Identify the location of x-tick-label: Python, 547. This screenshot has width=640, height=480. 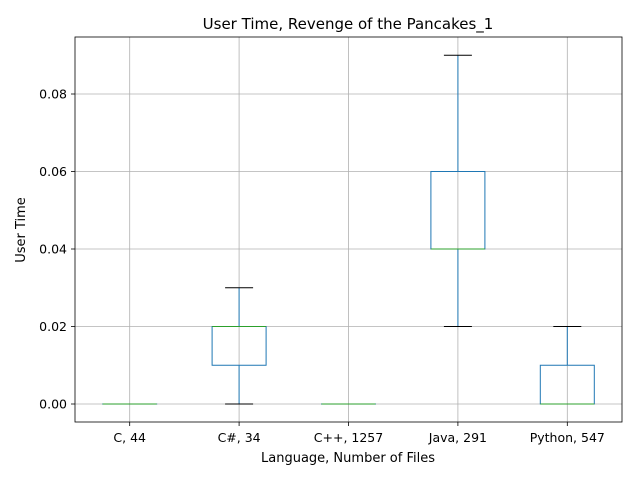
(567, 437).